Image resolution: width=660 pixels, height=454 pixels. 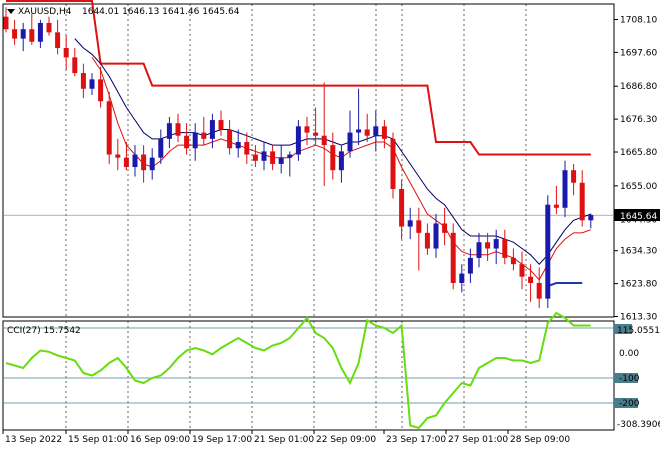 What do you see at coordinates (346, 440) in the screenshot?
I see `time-label: 22 Sep 09:00` at bounding box center [346, 440].